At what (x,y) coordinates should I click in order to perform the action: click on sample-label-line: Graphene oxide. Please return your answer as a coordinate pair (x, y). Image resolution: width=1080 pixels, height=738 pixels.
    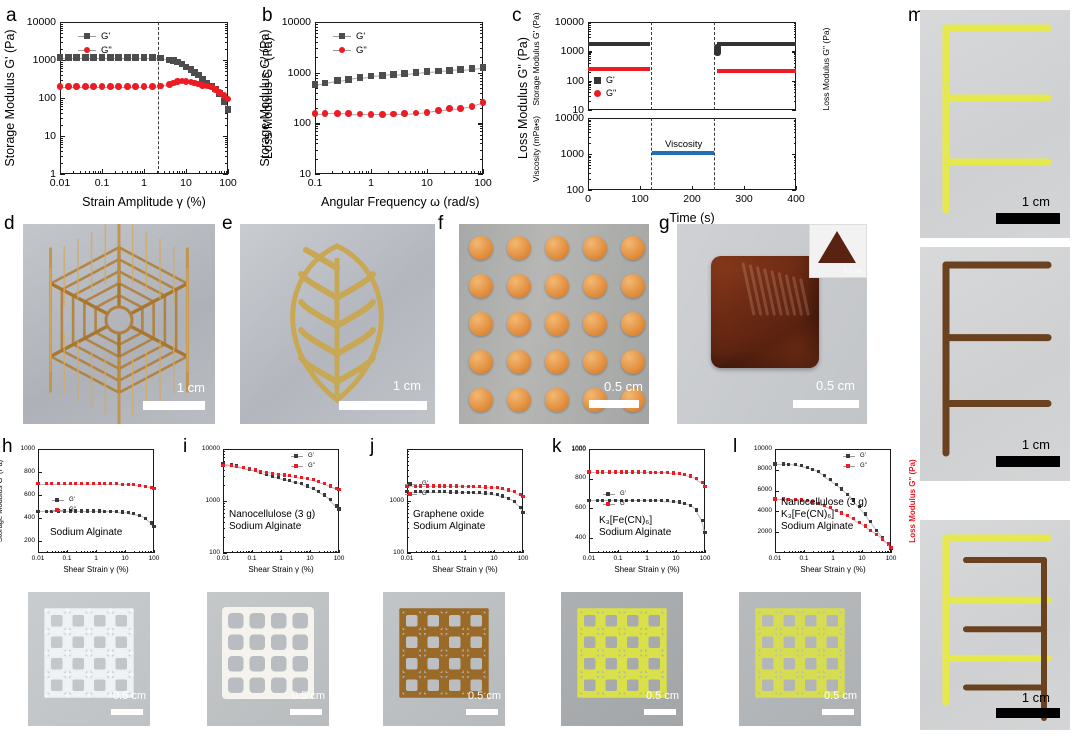
    Looking at the image, I should click on (449, 514).